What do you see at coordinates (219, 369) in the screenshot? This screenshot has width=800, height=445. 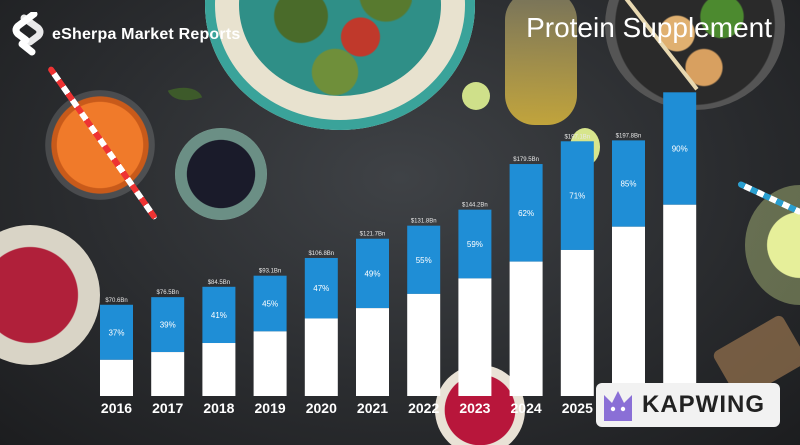 I see `bar-lower-2018` at bounding box center [219, 369].